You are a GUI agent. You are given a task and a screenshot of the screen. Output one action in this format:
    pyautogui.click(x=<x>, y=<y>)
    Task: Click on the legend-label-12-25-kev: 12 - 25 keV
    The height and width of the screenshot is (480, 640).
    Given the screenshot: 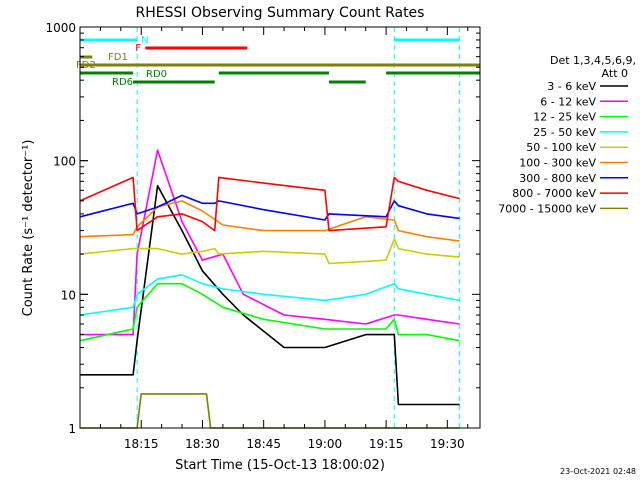 What is the action you would take?
    pyautogui.click(x=564, y=117)
    